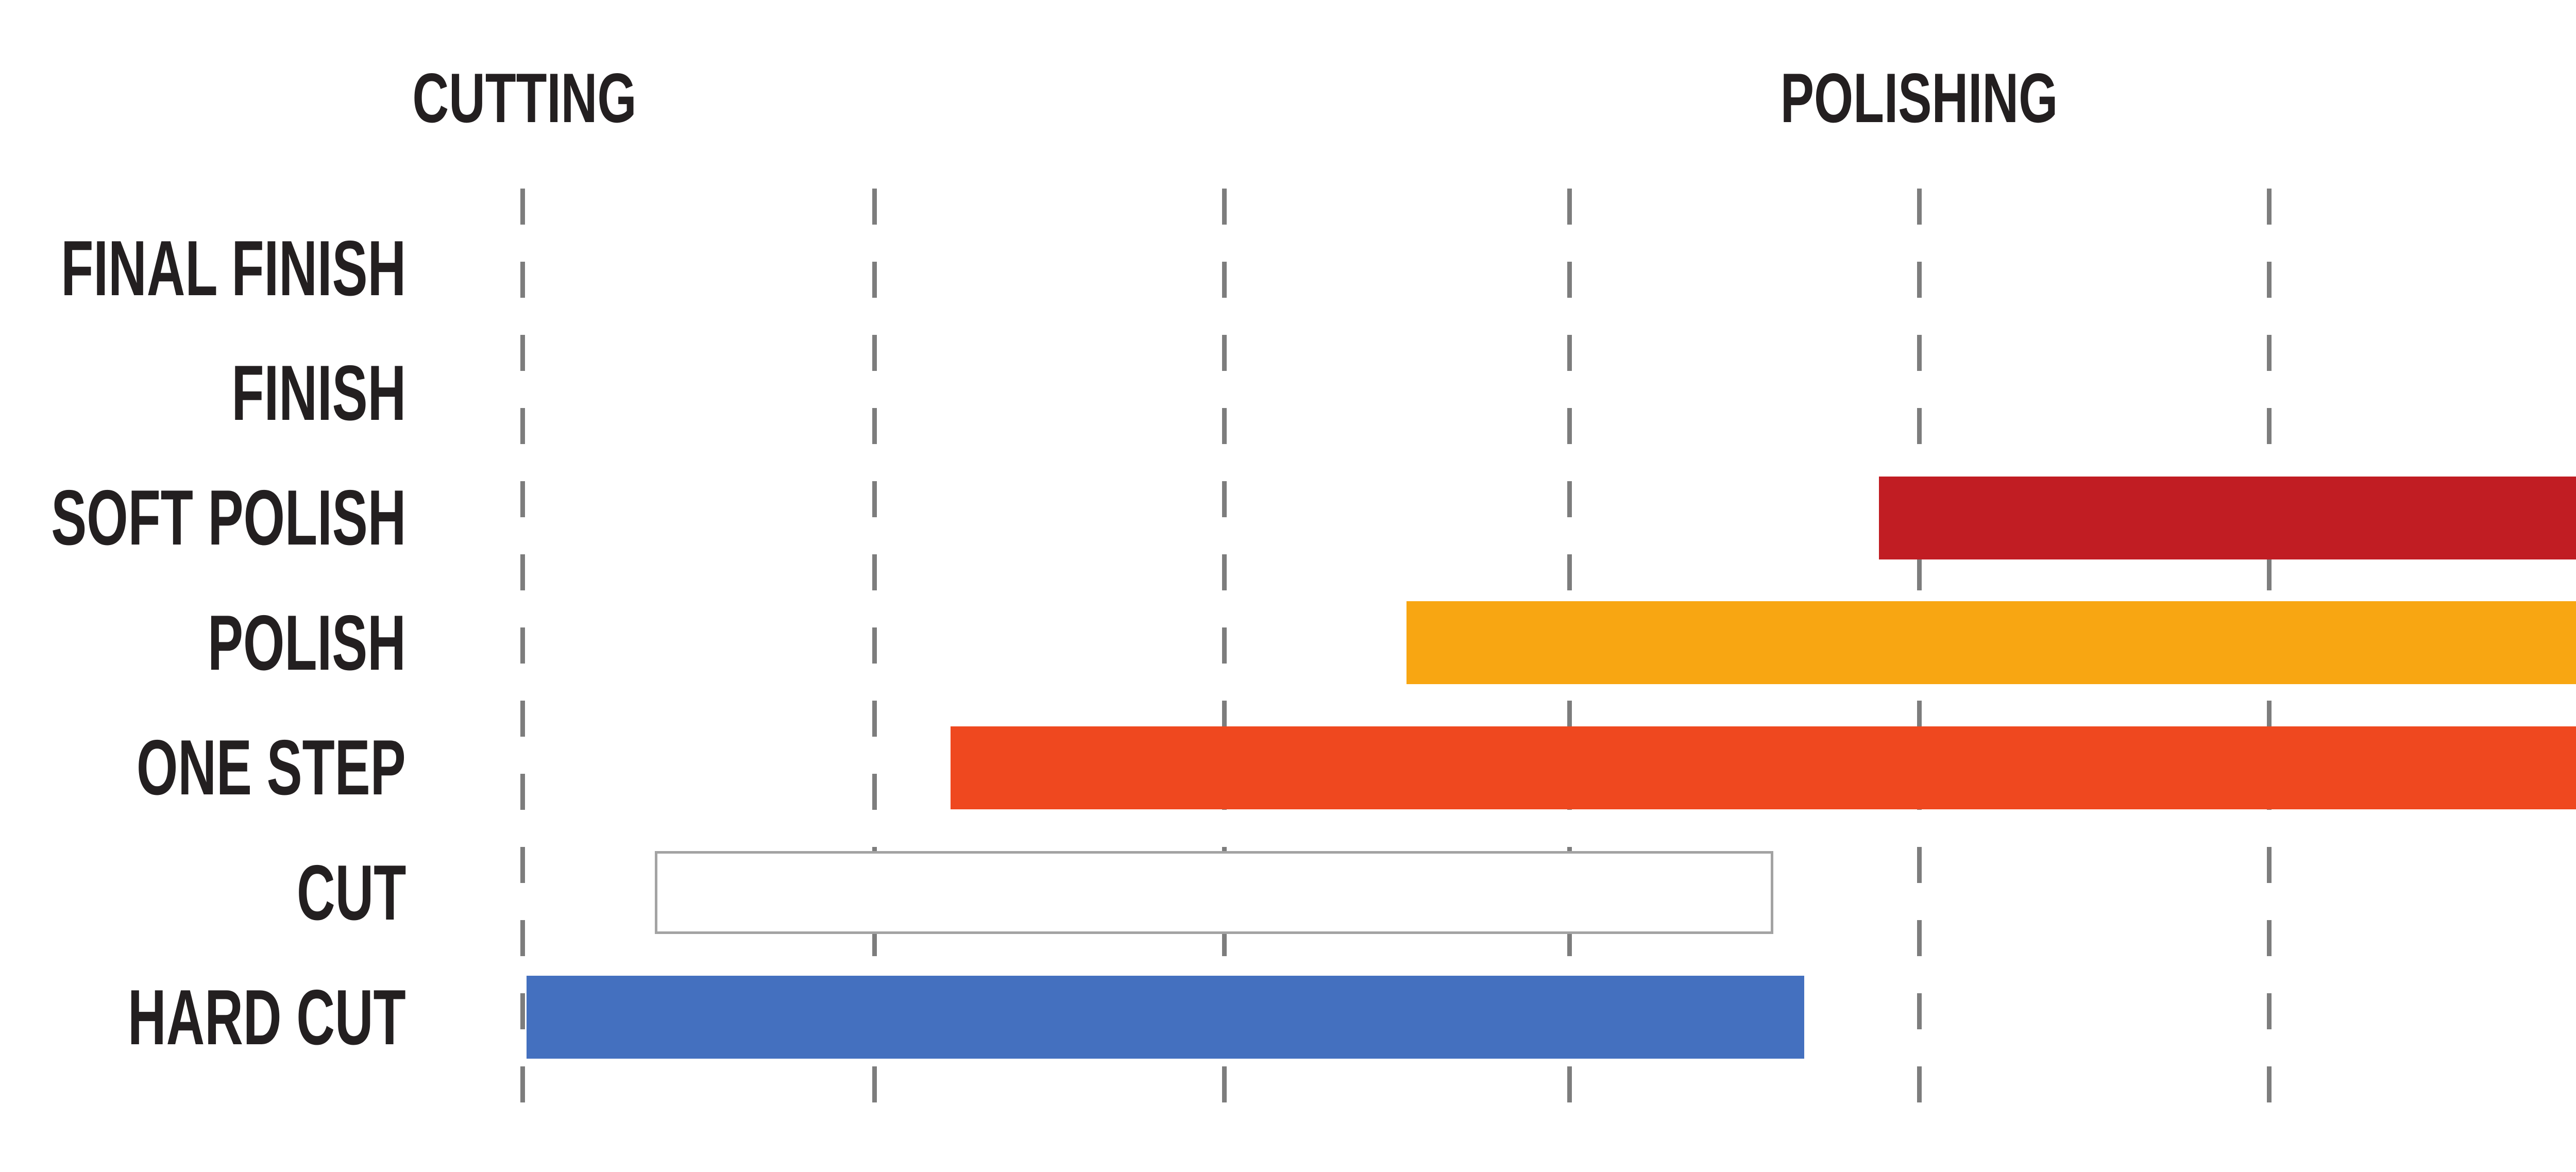 This screenshot has width=2576, height=1172. I want to click on row-label-finish: FINISH, so click(318, 393).